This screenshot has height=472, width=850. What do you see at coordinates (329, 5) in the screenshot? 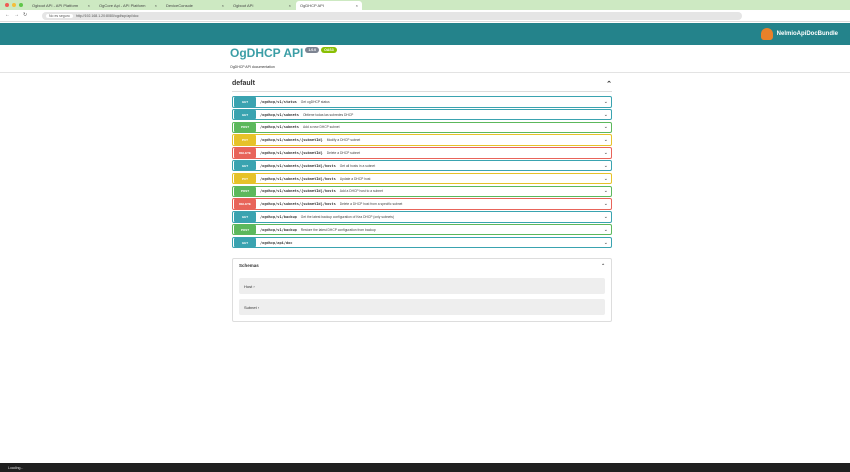
I see `browser-tab: OgDHCP API ×` at bounding box center [329, 5].